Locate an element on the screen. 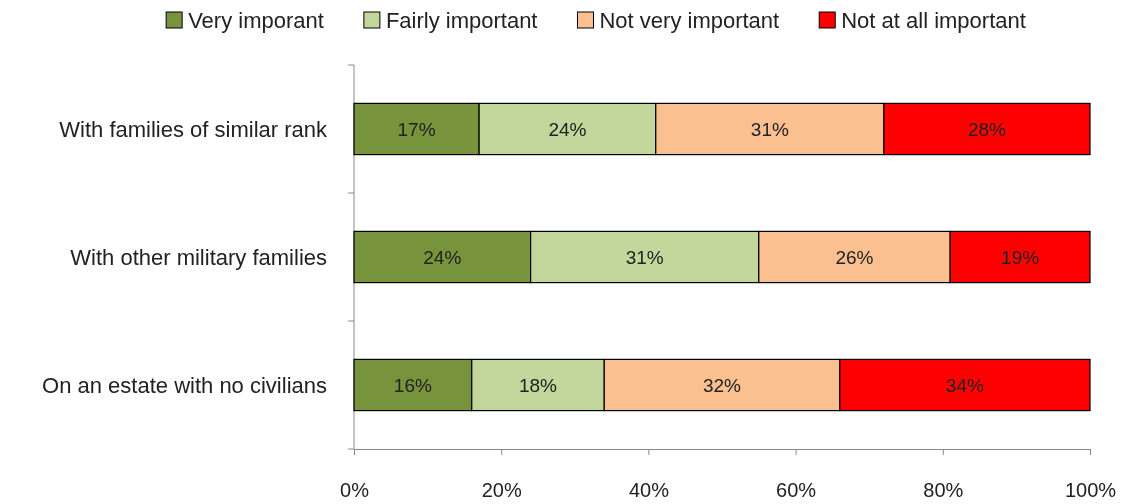  x-tick-label: 80% is located at coordinates (943, 490).